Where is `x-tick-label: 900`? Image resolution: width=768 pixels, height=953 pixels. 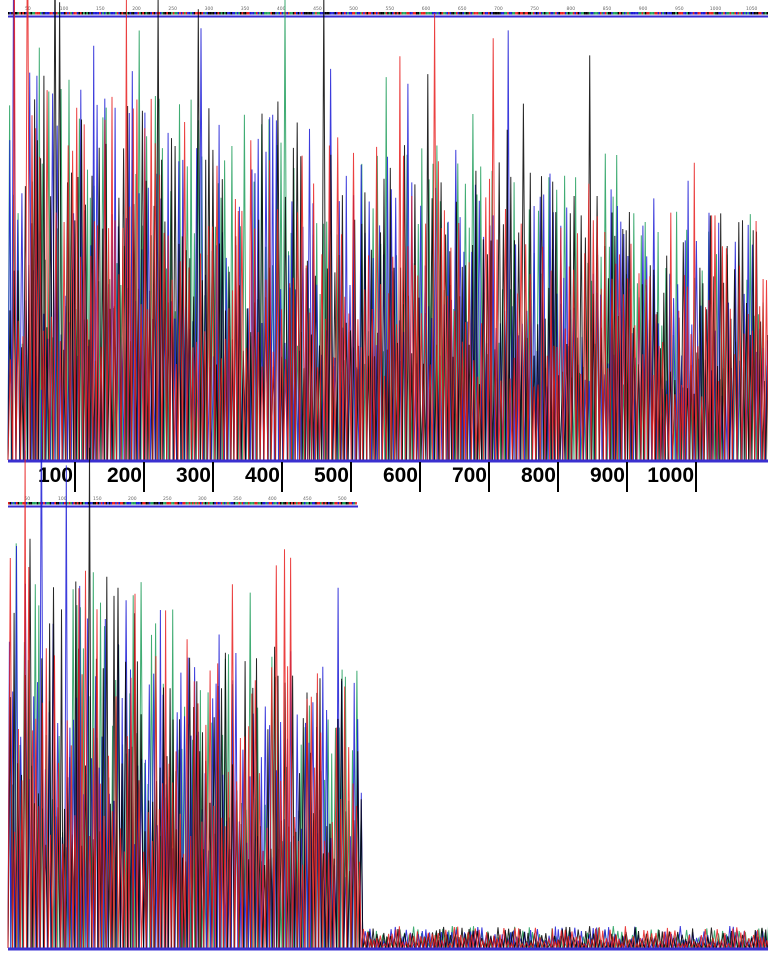 x-tick-label: 900 is located at coordinates (607, 475).